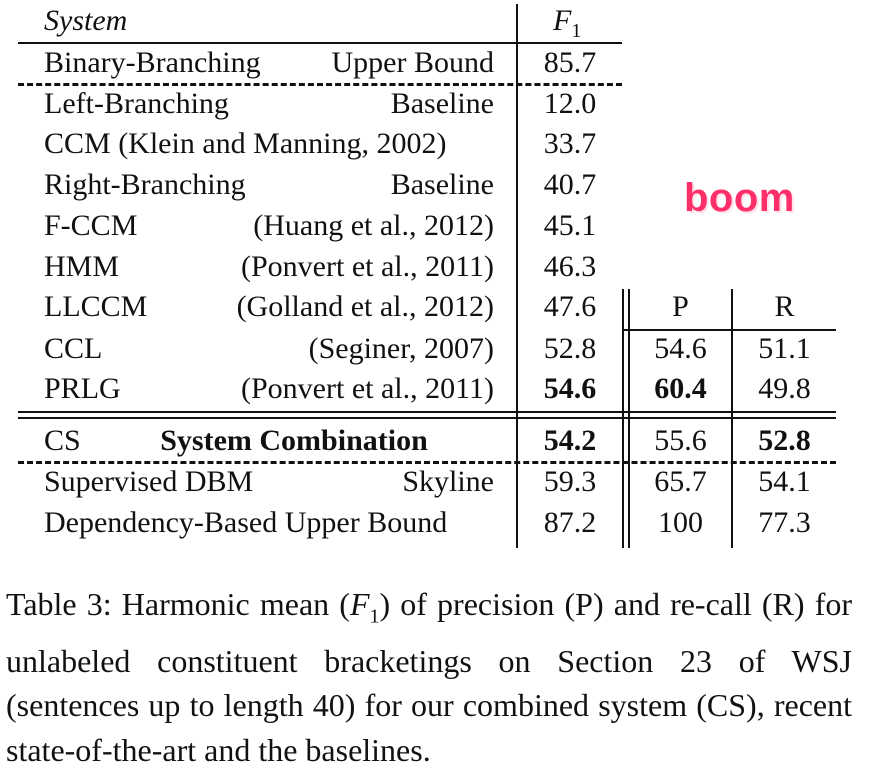 The width and height of the screenshot is (876, 774). I want to click on row-system-note: (Seginer, 2007), so click(401, 348).